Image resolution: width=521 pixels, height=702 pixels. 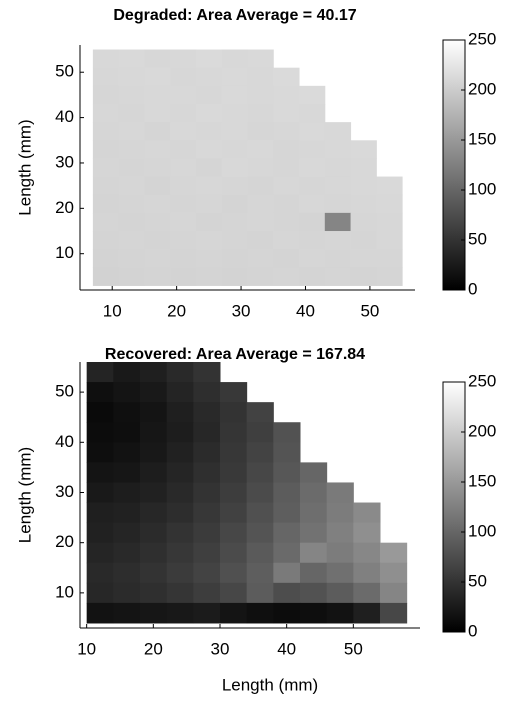 I want to click on colorbar-tick-label: 50, so click(x=477, y=580).